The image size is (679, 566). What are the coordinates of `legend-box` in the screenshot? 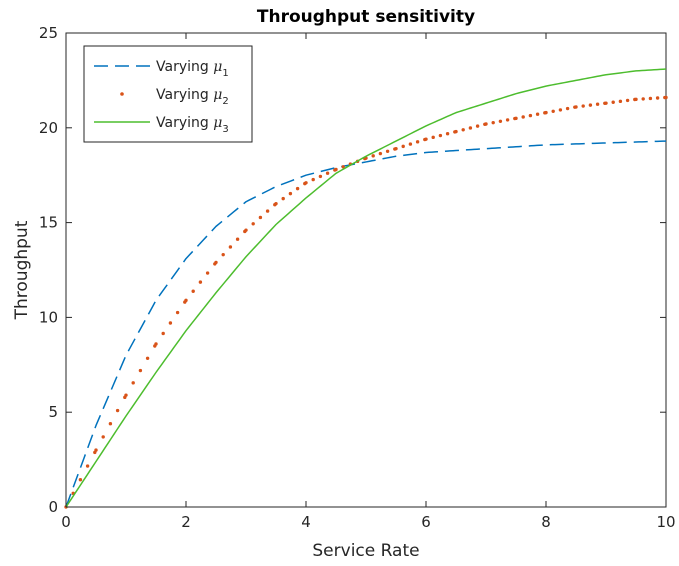 It's located at (168, 94).